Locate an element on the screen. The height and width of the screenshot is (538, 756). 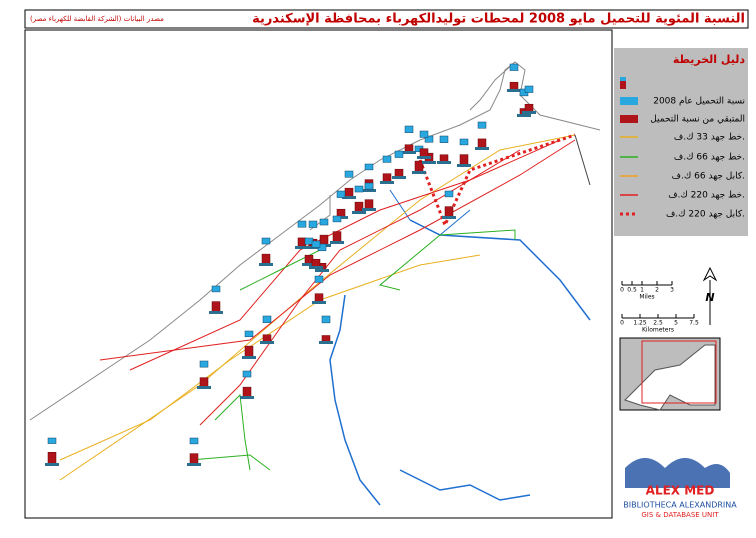
scale-tick: 1.25 is located at coordinates (640, 323).